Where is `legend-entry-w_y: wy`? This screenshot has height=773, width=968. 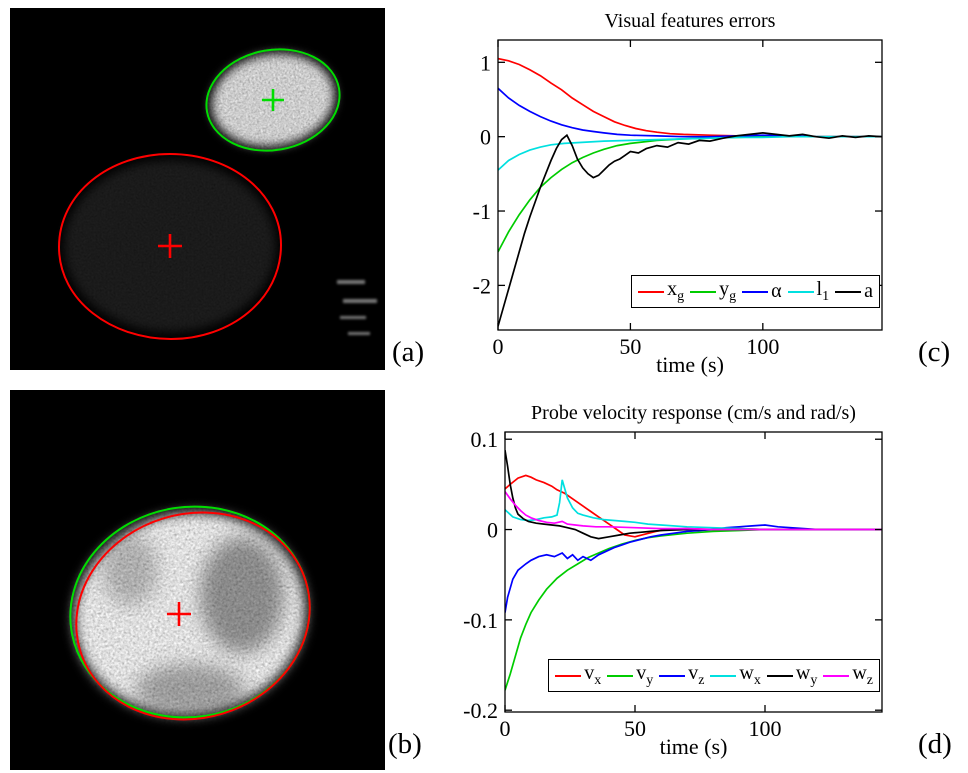 legend-entry-w_y: wy is located at coordinates (792, 675).